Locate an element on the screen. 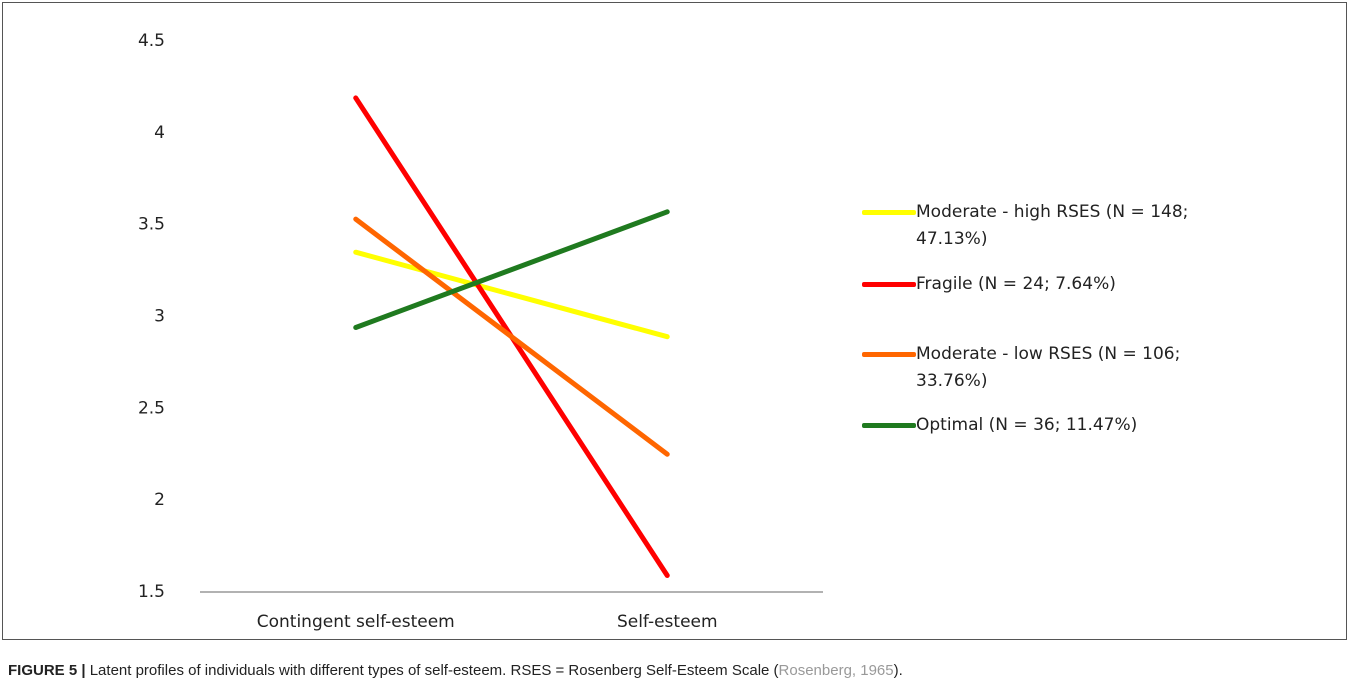 The image size is (1357, 699). y-tick-label: 4.5 is located at coordinates (151, 41).